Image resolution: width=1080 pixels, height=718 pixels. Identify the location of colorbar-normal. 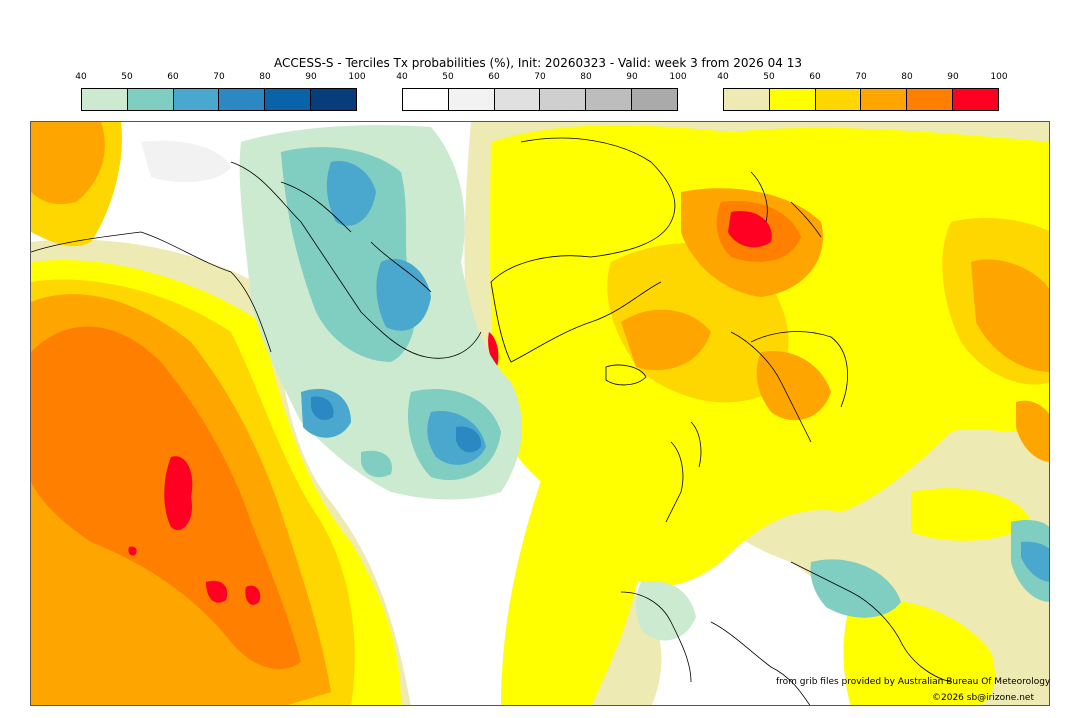
(540, 99).